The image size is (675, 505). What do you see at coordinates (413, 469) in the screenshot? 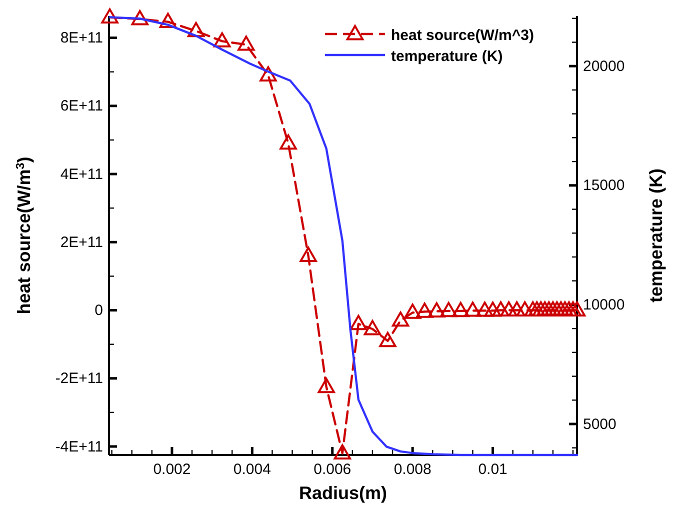
I see `x-tick-label: 0.008` at bounding box center [413, 469].